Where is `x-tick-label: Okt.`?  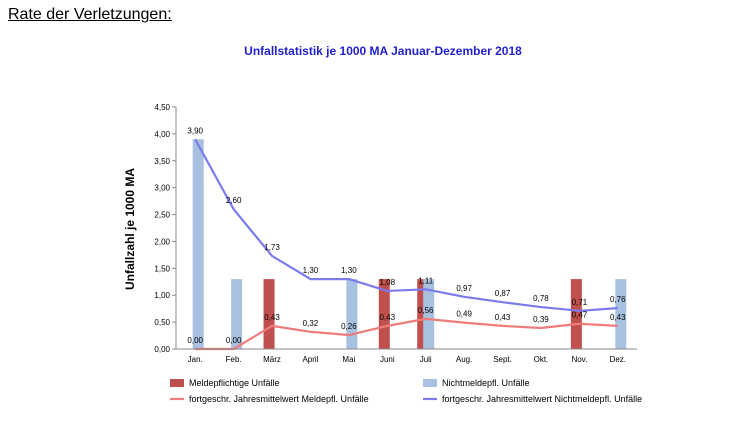
x-tick-label: Okt. is located at coordinates (541, 359).